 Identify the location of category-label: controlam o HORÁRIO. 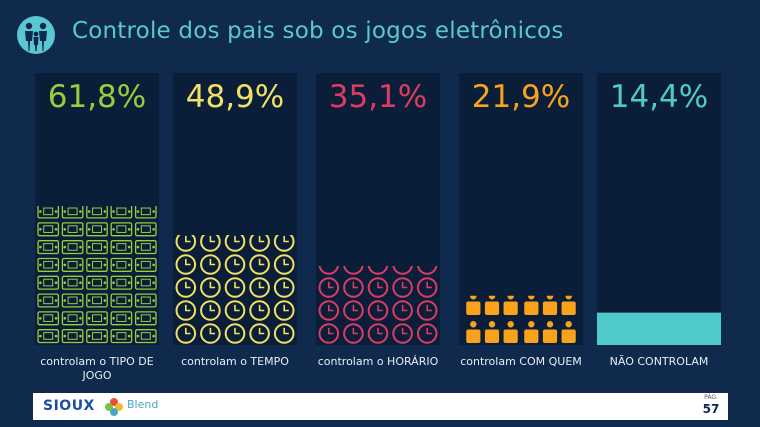
(378, 361).